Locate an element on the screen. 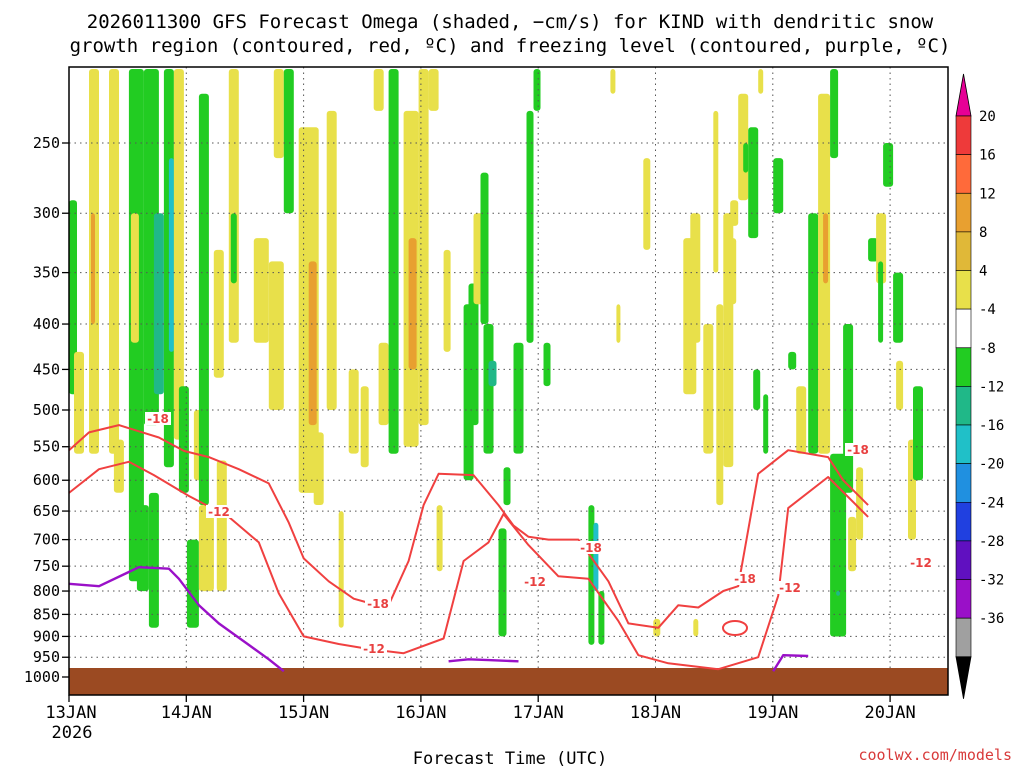 The height and width of the screenshot is (768, 1024). x-axis-label: Forecast Time (UTC) is located at coordinates (510, 758).